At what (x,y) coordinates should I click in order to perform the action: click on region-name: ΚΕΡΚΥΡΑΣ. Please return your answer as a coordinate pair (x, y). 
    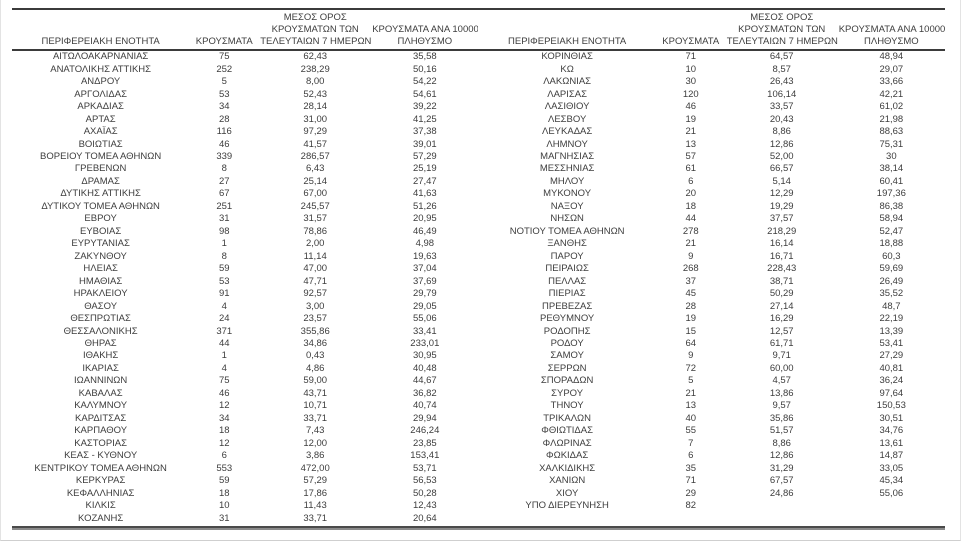
    Looking at the image, I should click on (100, 481).